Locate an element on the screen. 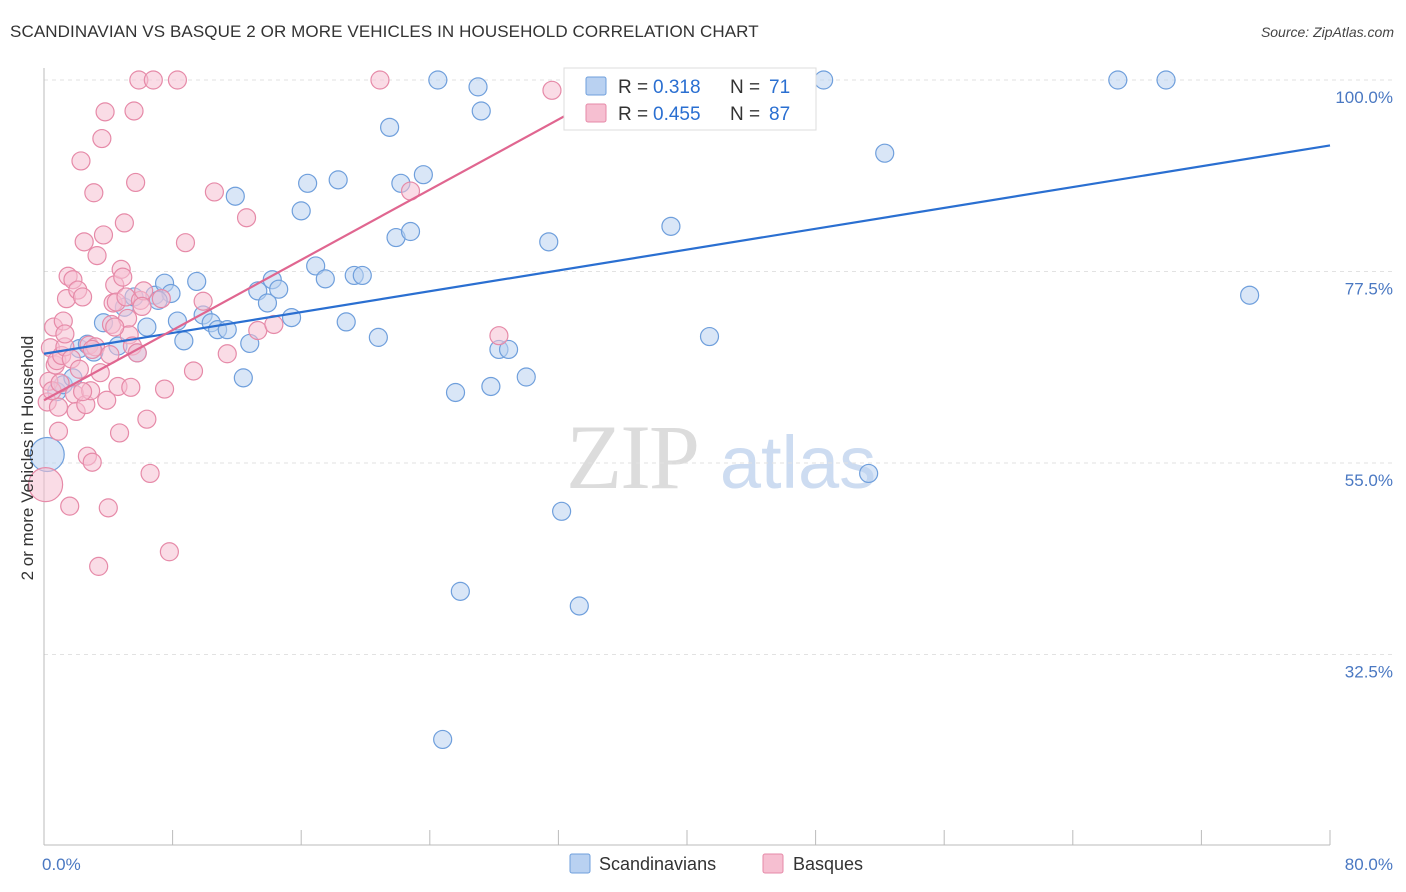 Image resolution: width=1406 pixels, height=892 pixels. y-tick-label: 77.5% is located at coordinates (1369, 289).